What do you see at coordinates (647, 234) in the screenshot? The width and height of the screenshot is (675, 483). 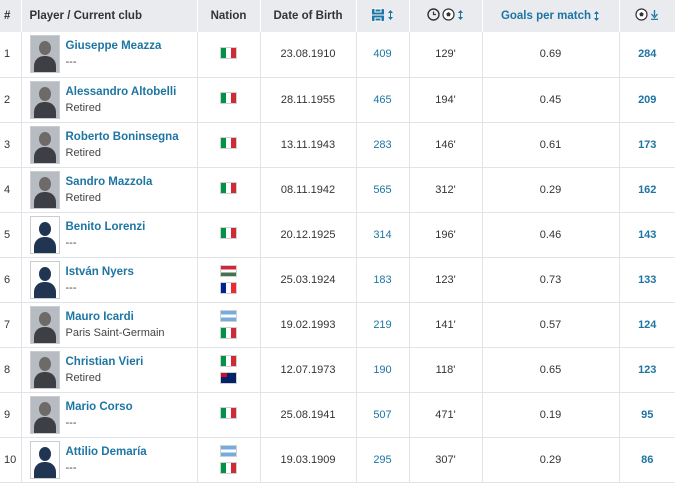 I see `goals-cell: 143` at bounding box center [647, 234].